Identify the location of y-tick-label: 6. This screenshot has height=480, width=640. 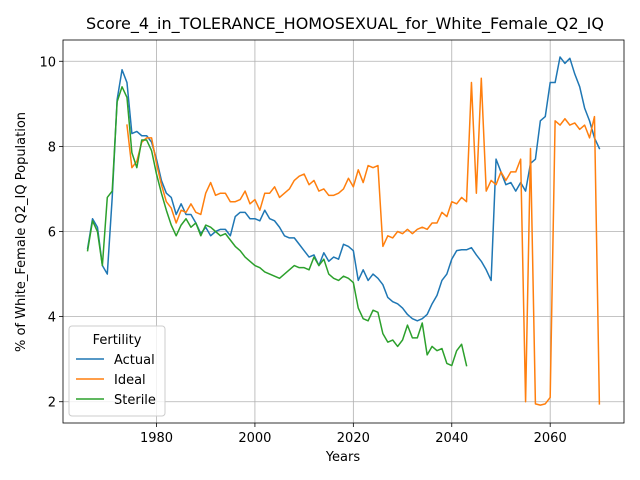
(52, 233).